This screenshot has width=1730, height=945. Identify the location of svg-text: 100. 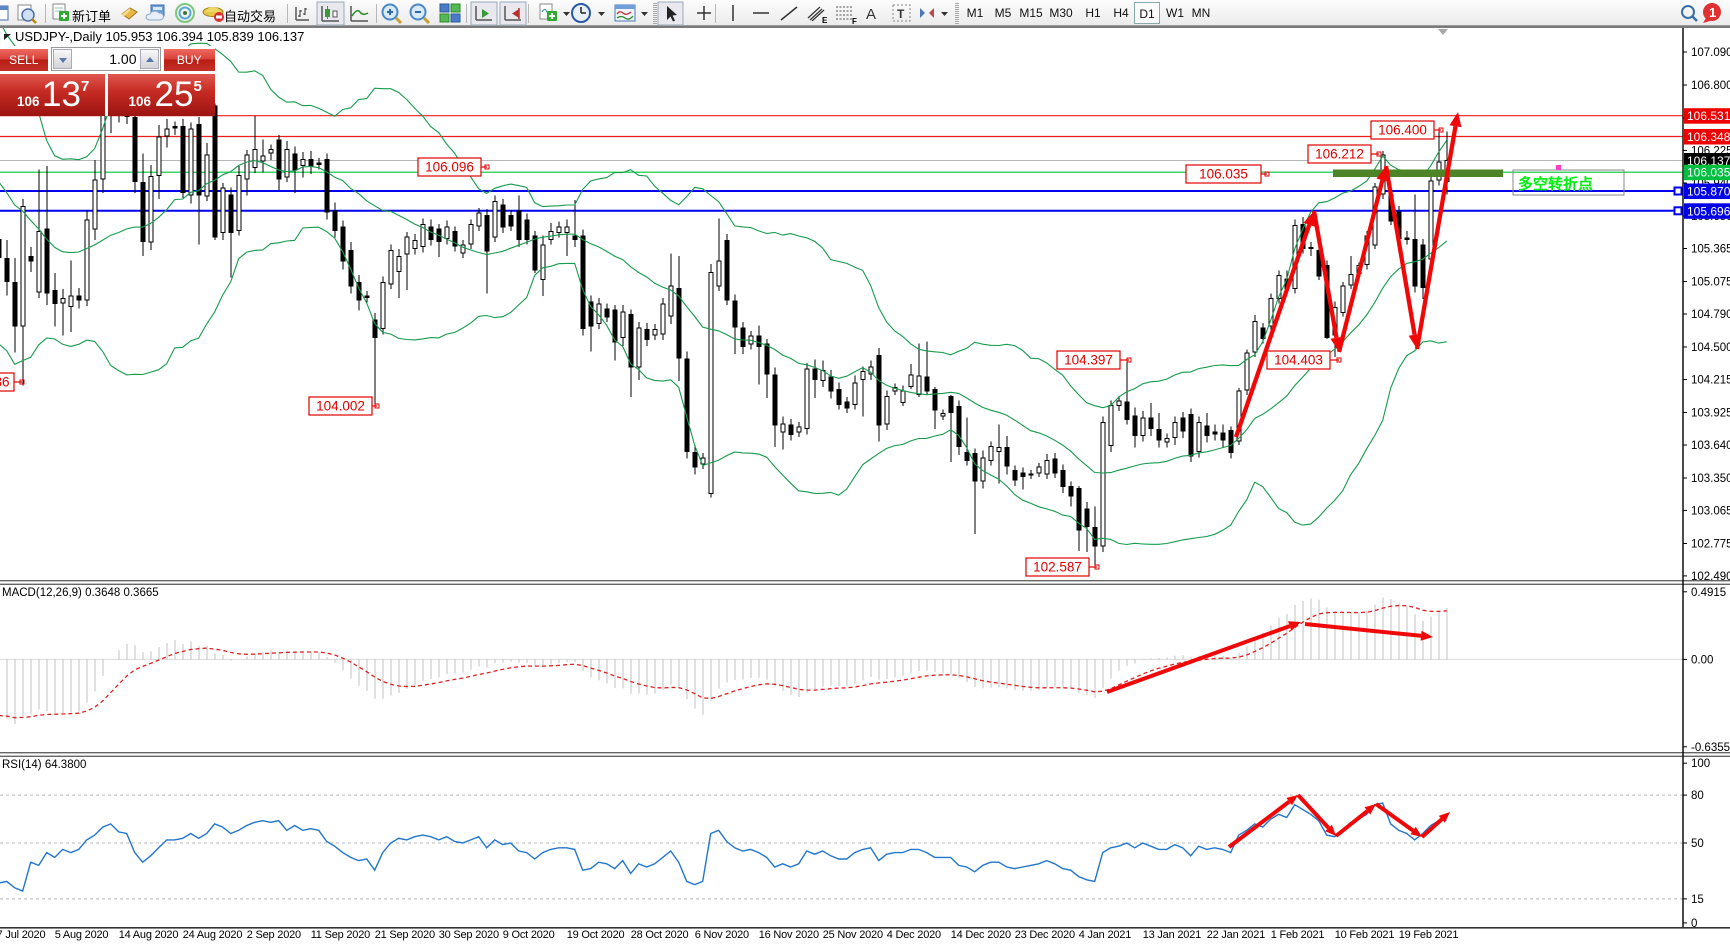
(1700, 764).